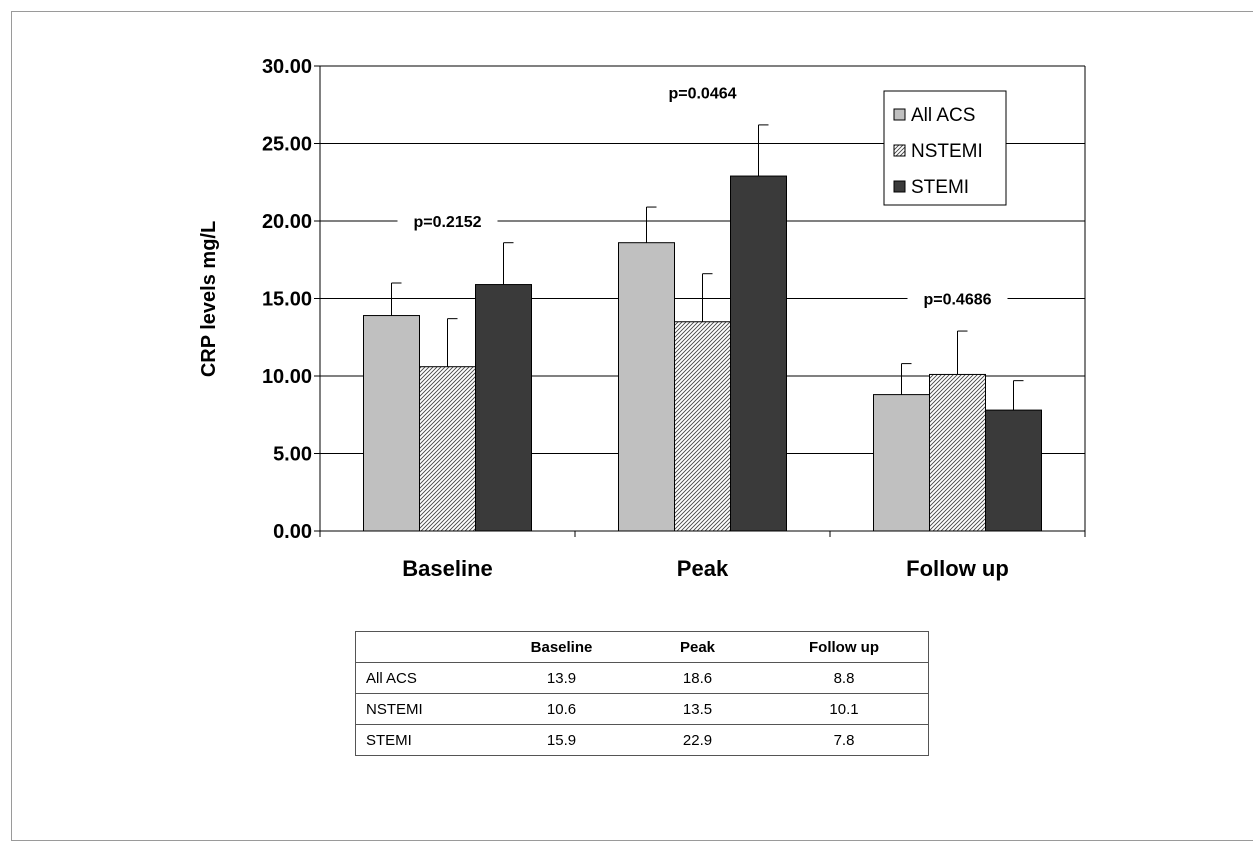 The image size is (1253, 841). Describe the element at coordinates (447, 568) in the screenshot. I see `x-category-label: Baseline` at that location.